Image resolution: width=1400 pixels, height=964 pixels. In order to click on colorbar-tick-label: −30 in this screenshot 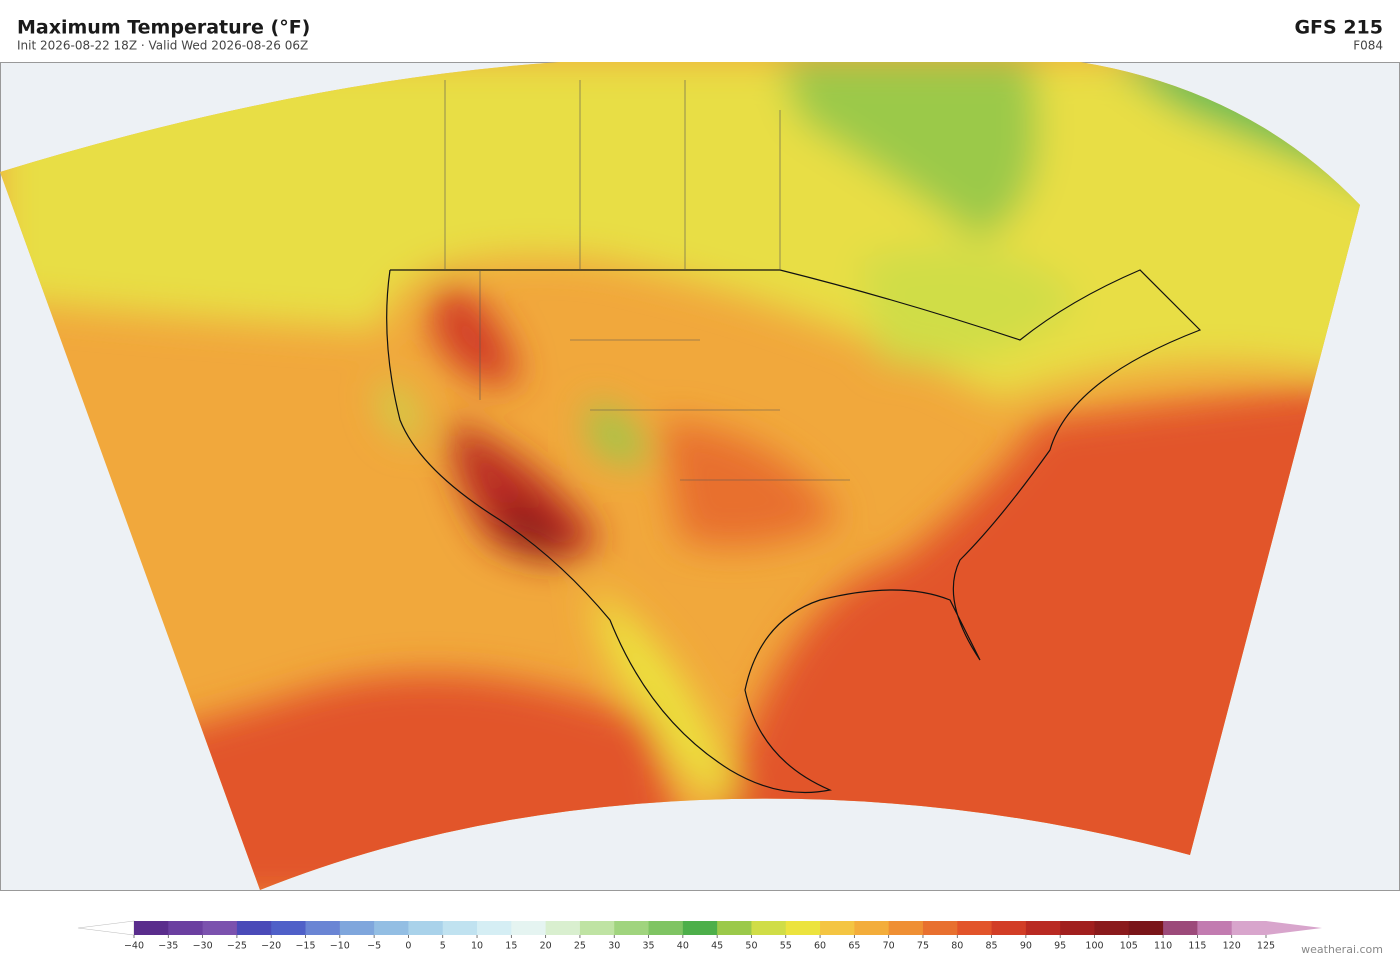, I will do `click(203, 946)`.